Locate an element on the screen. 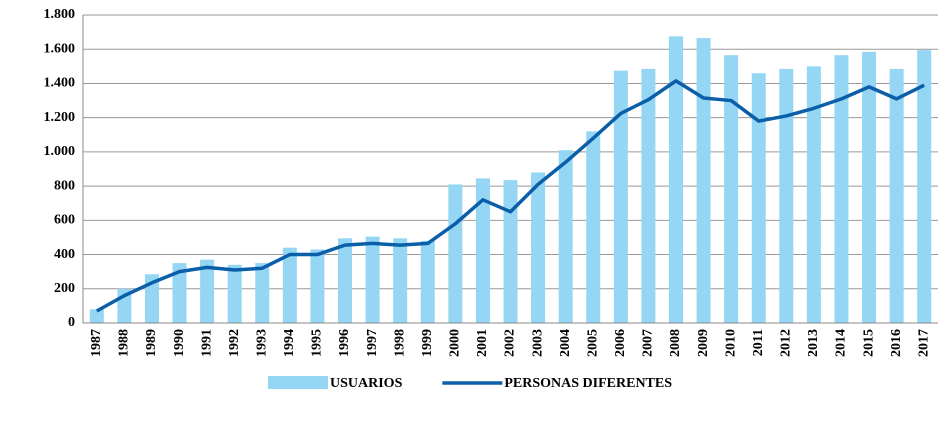  x-tick-label: 2002 is located at coordinates (510, 343).